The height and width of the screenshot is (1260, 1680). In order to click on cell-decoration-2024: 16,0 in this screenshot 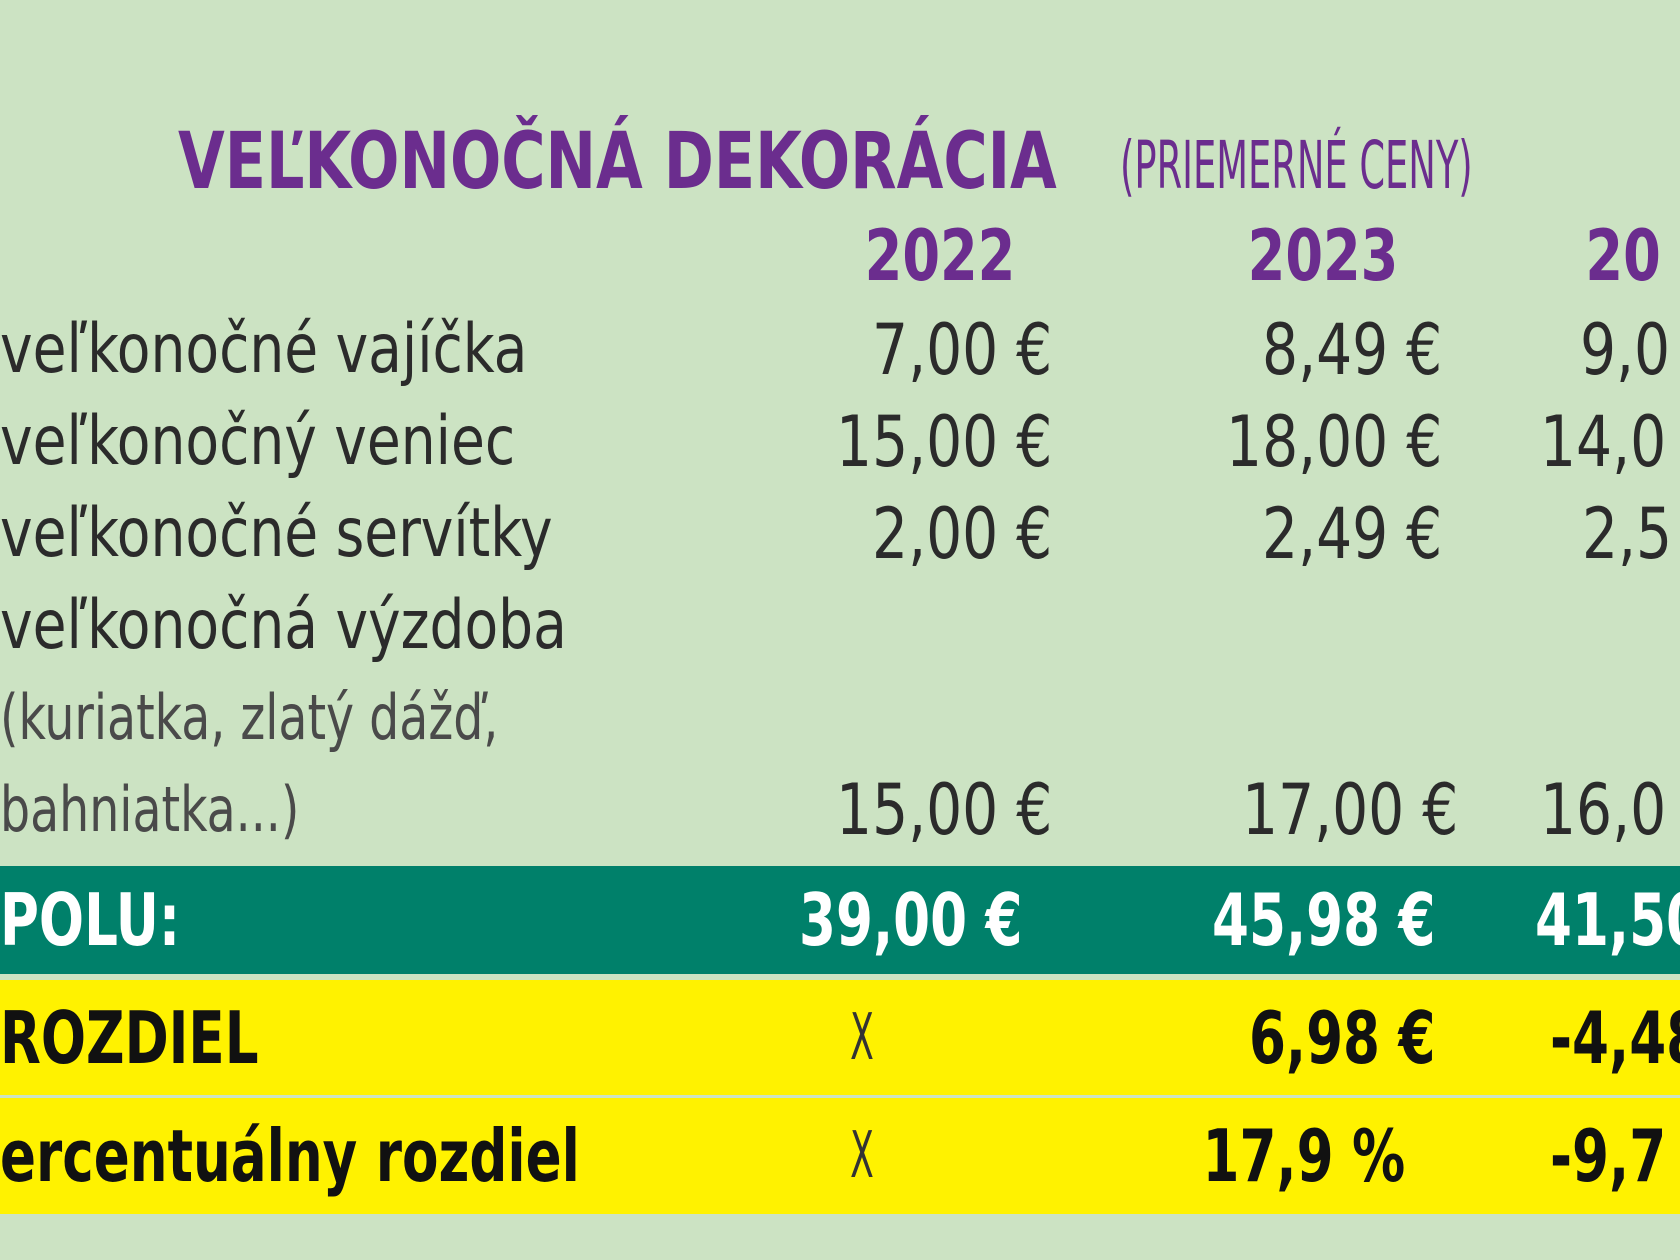, I will do `click(1603, 810)`.